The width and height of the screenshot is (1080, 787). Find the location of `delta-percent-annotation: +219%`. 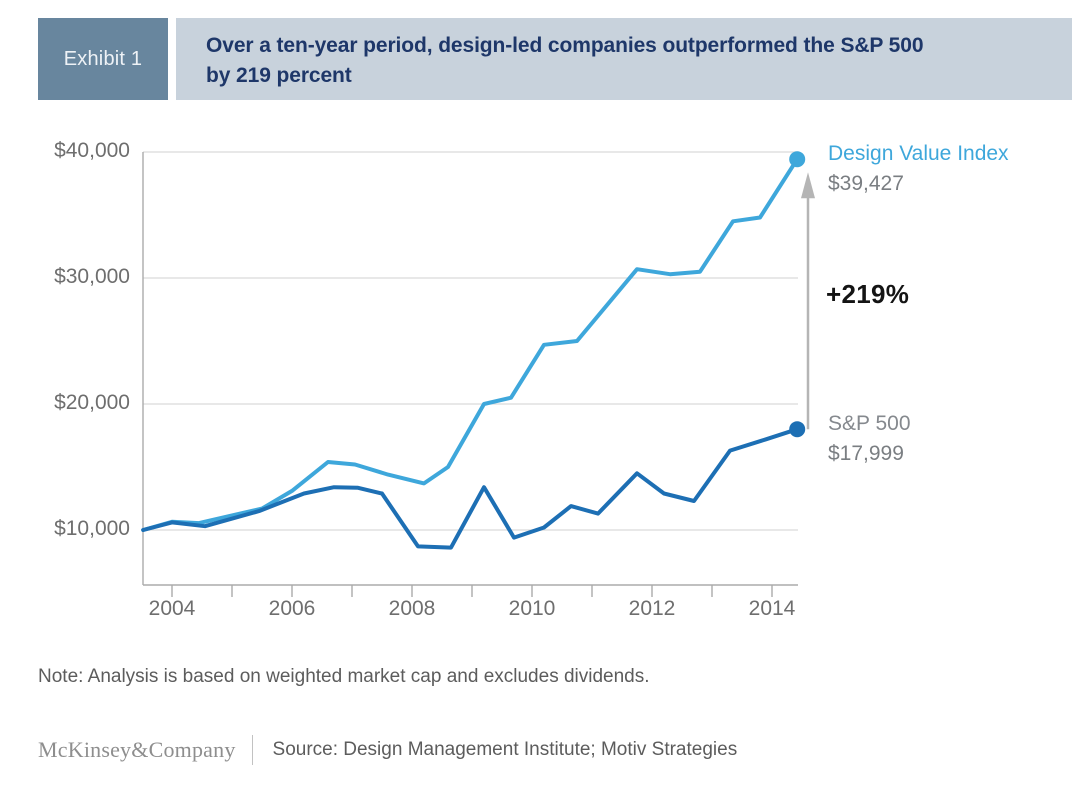

delta-percent-annotation: +219% is located at coordinates (868, 294).